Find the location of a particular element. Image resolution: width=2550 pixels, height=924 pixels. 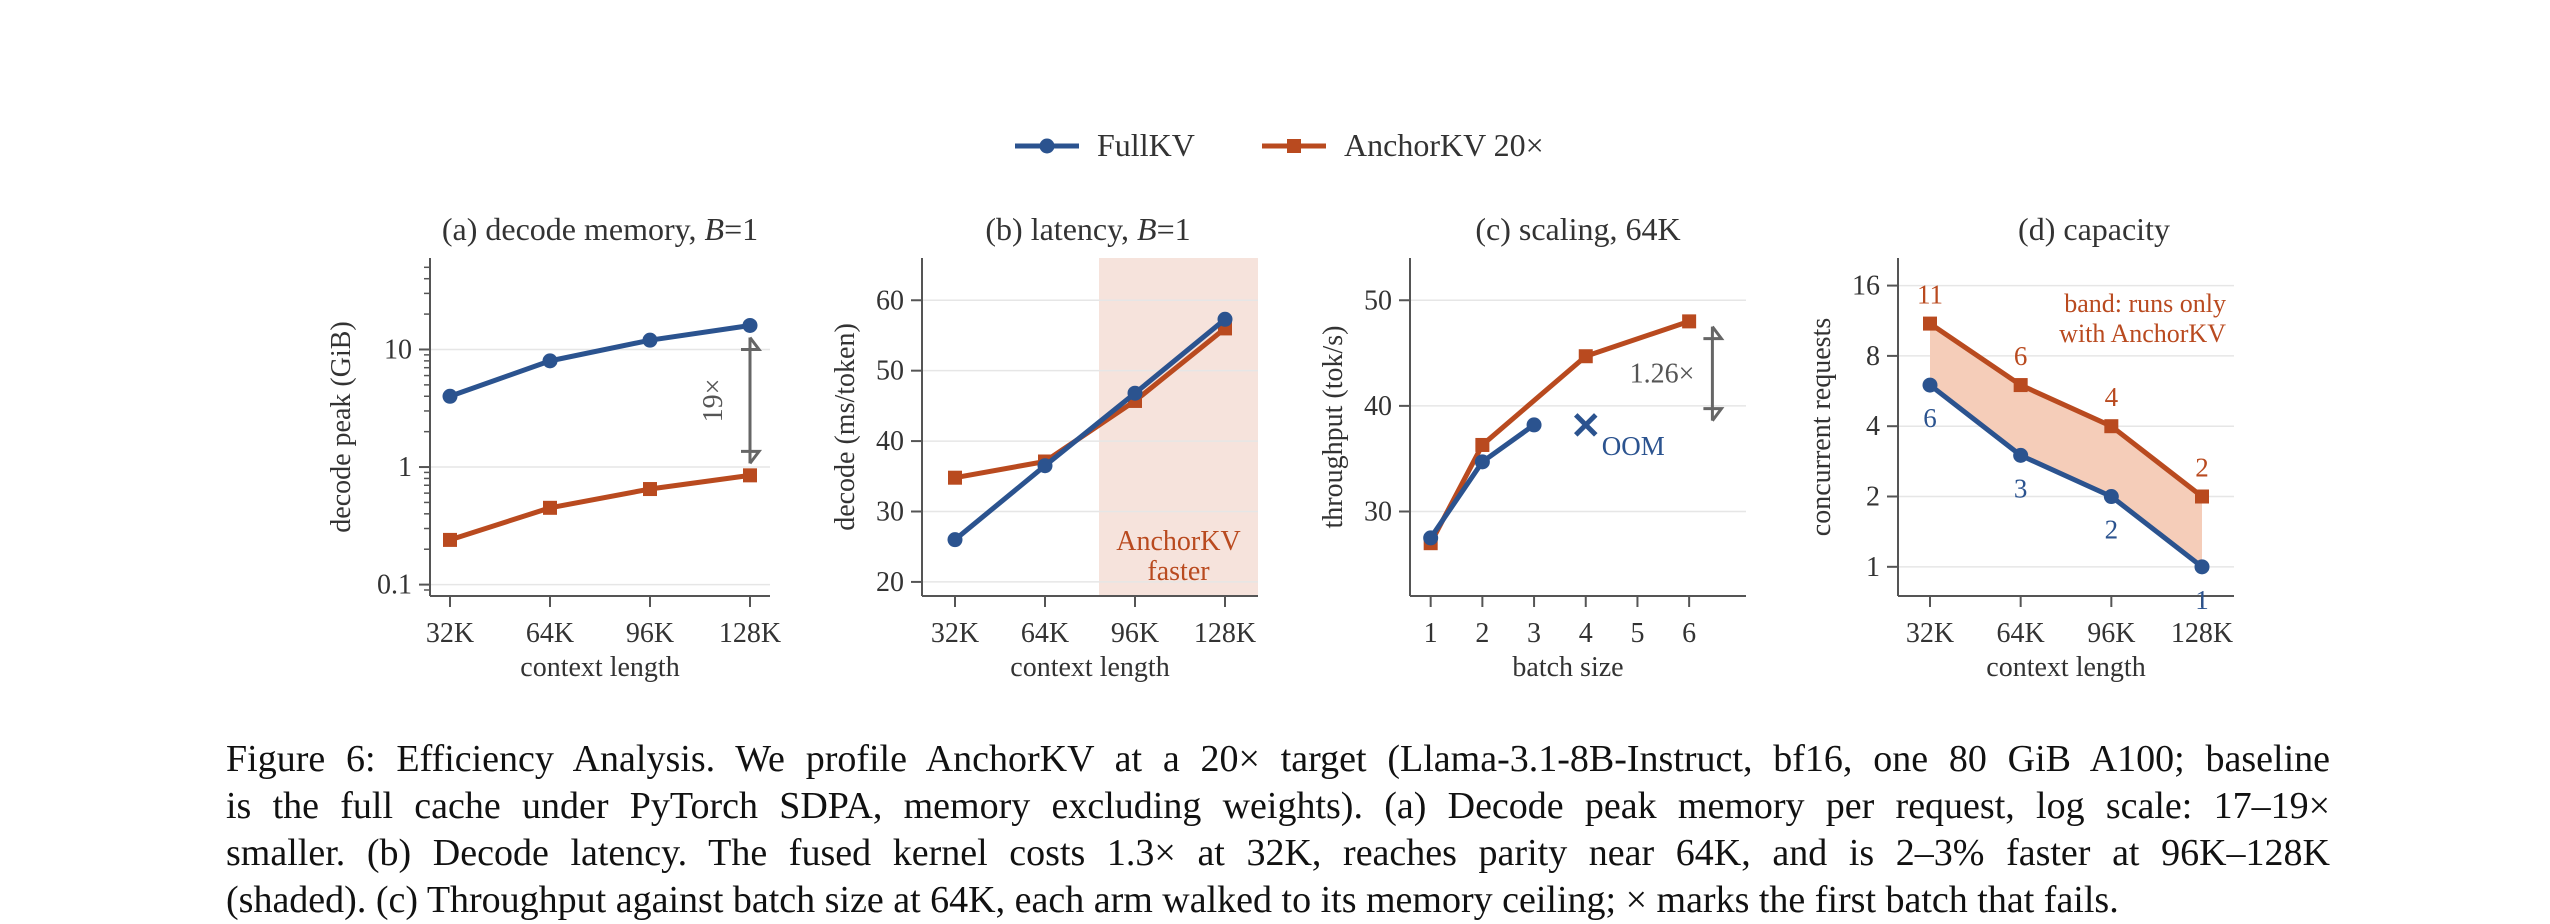

y-tick-label: 60 is located at coordinates (890, 300).